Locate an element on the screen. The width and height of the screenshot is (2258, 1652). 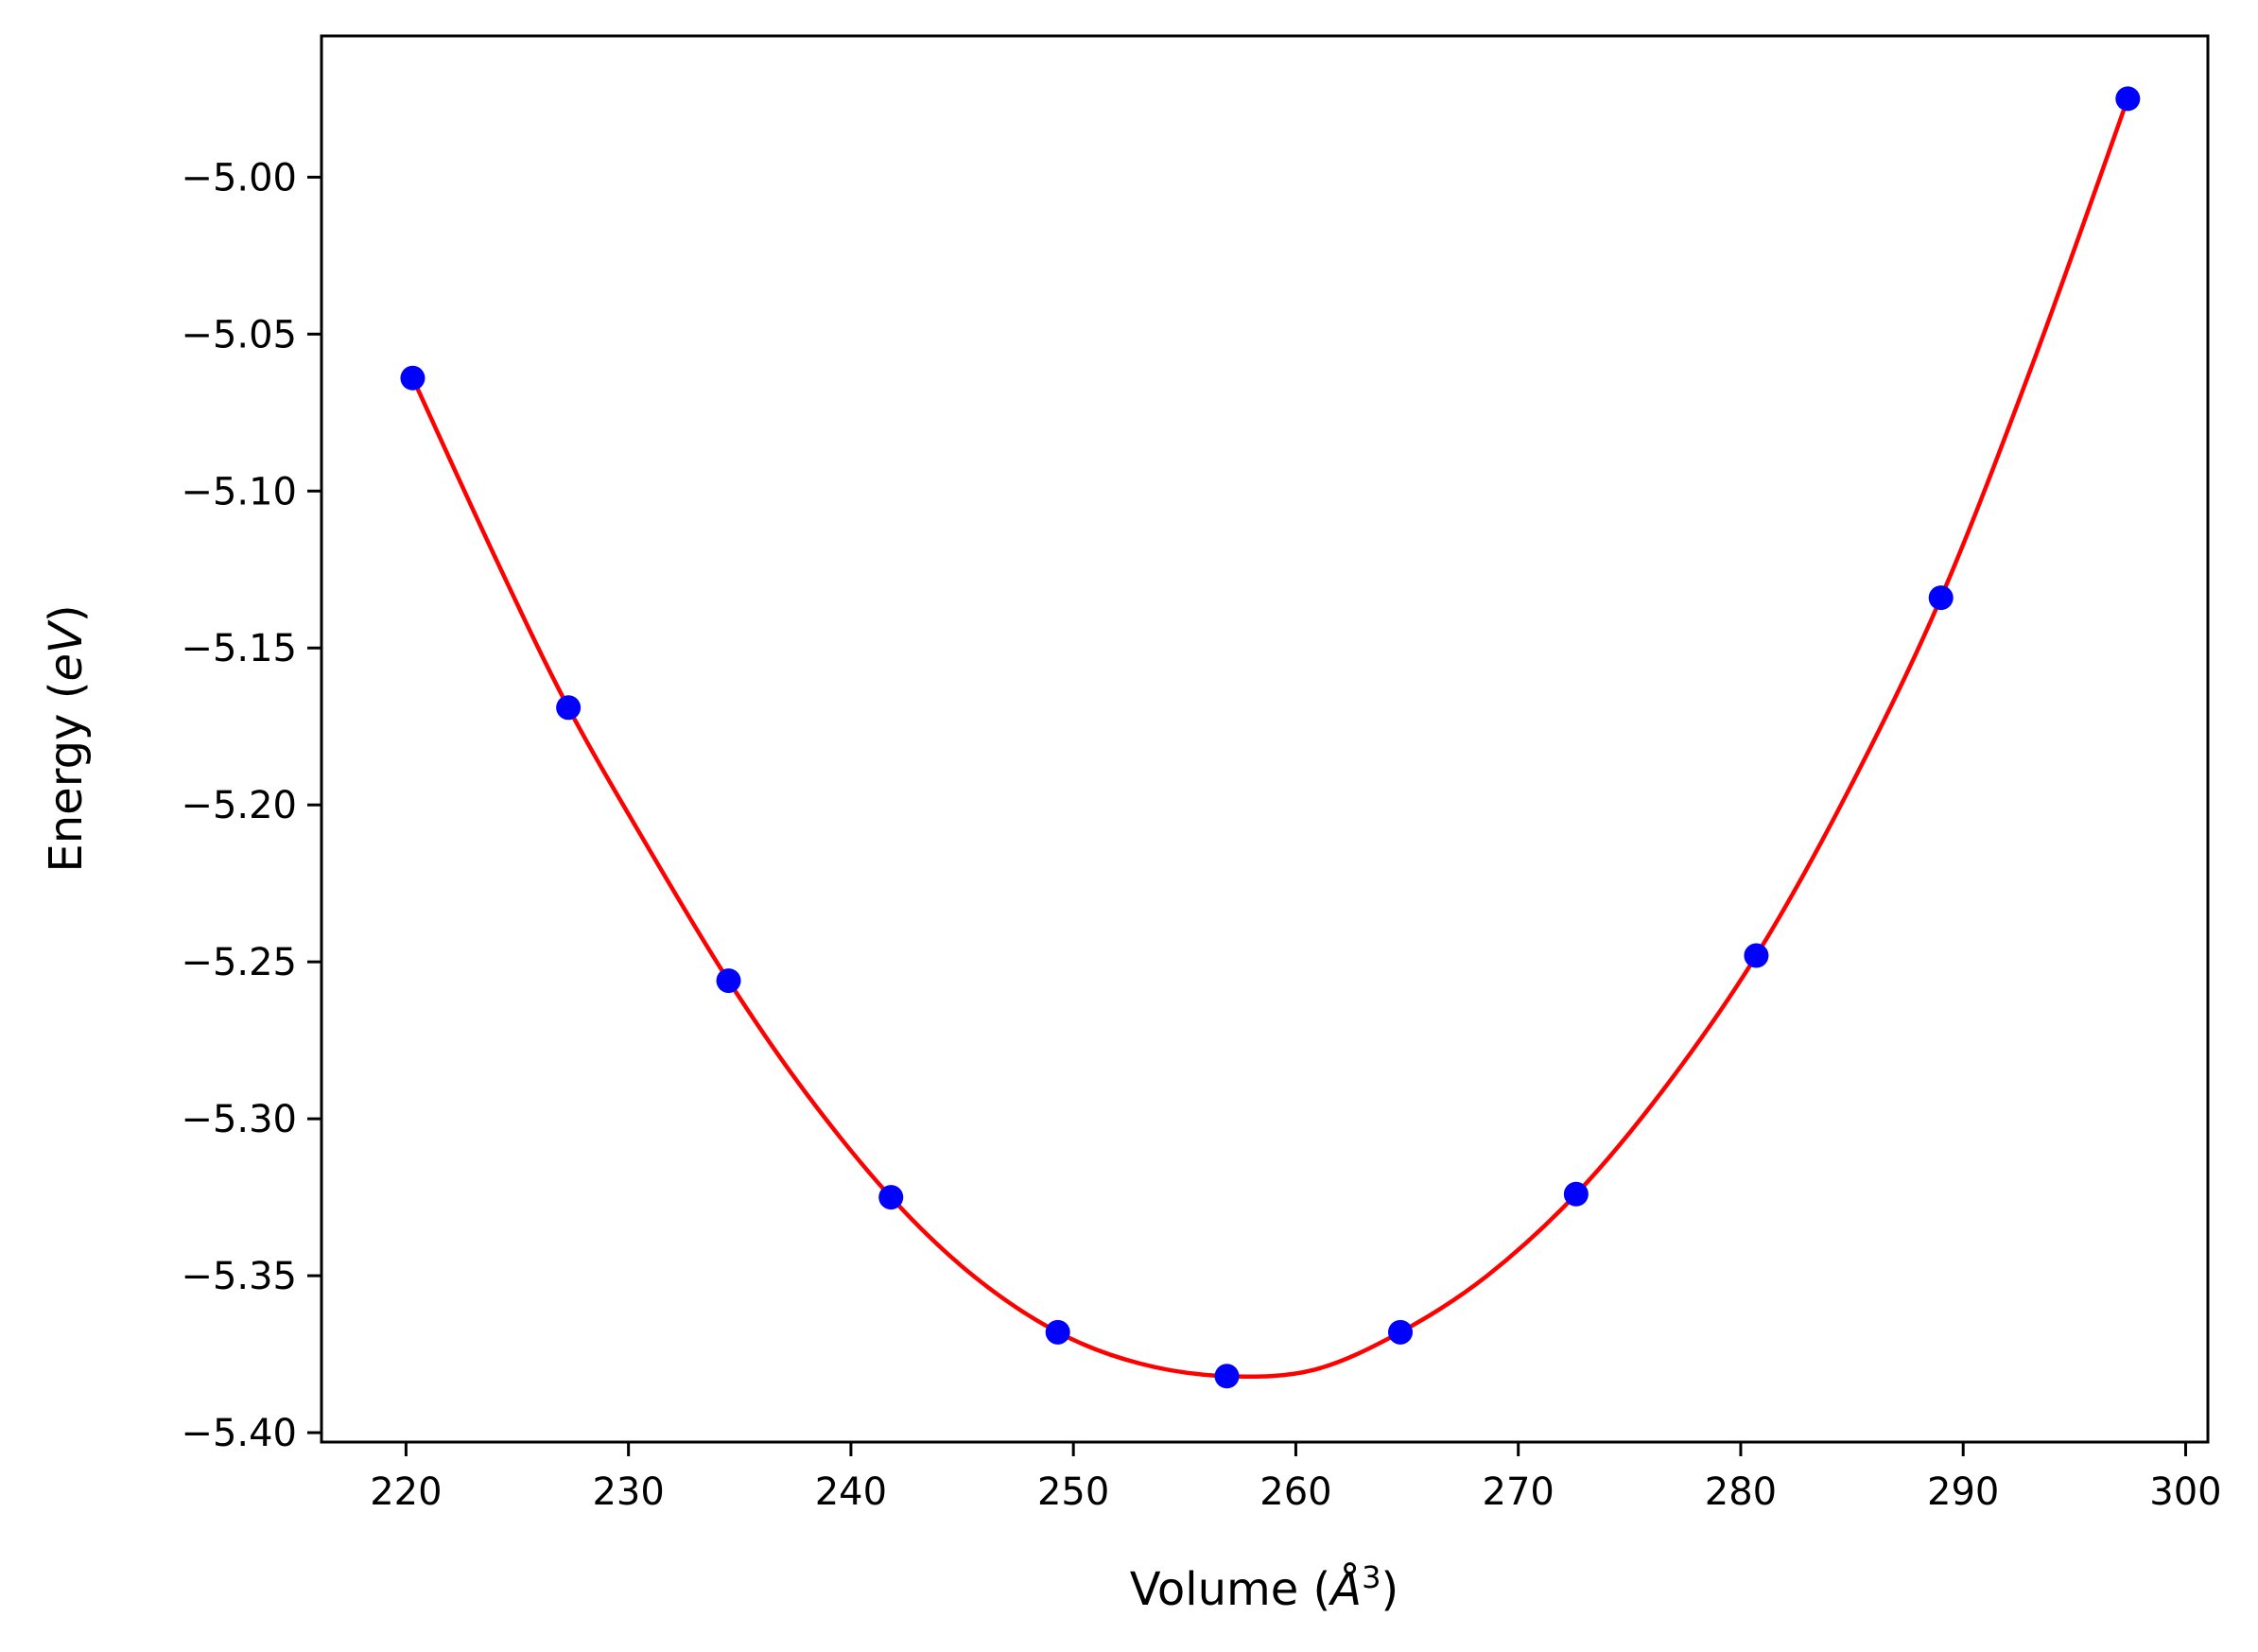
y-axis-label: Energy (eV) is located at coordinates (66, 738).